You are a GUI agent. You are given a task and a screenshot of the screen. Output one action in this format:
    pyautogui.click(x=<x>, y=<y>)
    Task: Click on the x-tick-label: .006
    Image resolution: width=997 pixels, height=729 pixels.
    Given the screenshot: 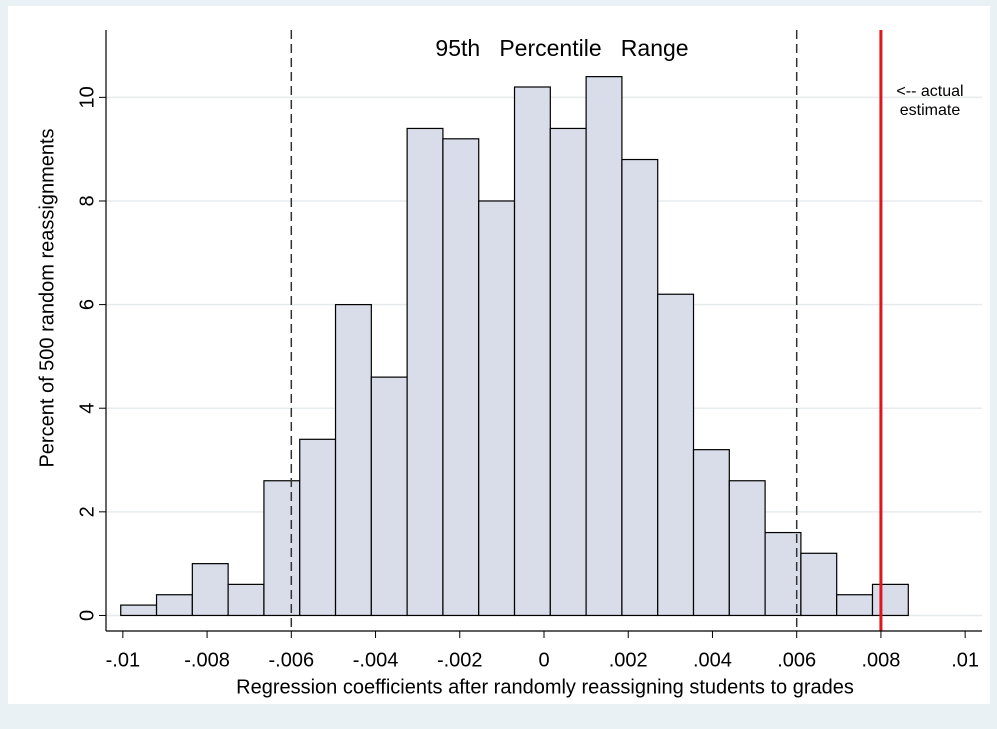 What is the action you would take?
    pyautogui.click(x=796, y=660)
    